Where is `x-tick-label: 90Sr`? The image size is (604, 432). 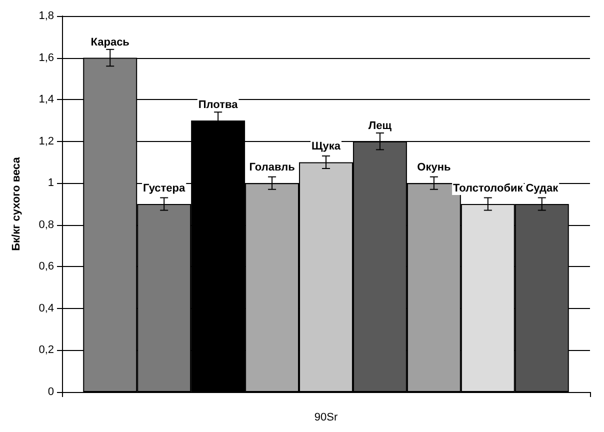
x-tick-label: 90Sr is located at coordinates (326, 418).